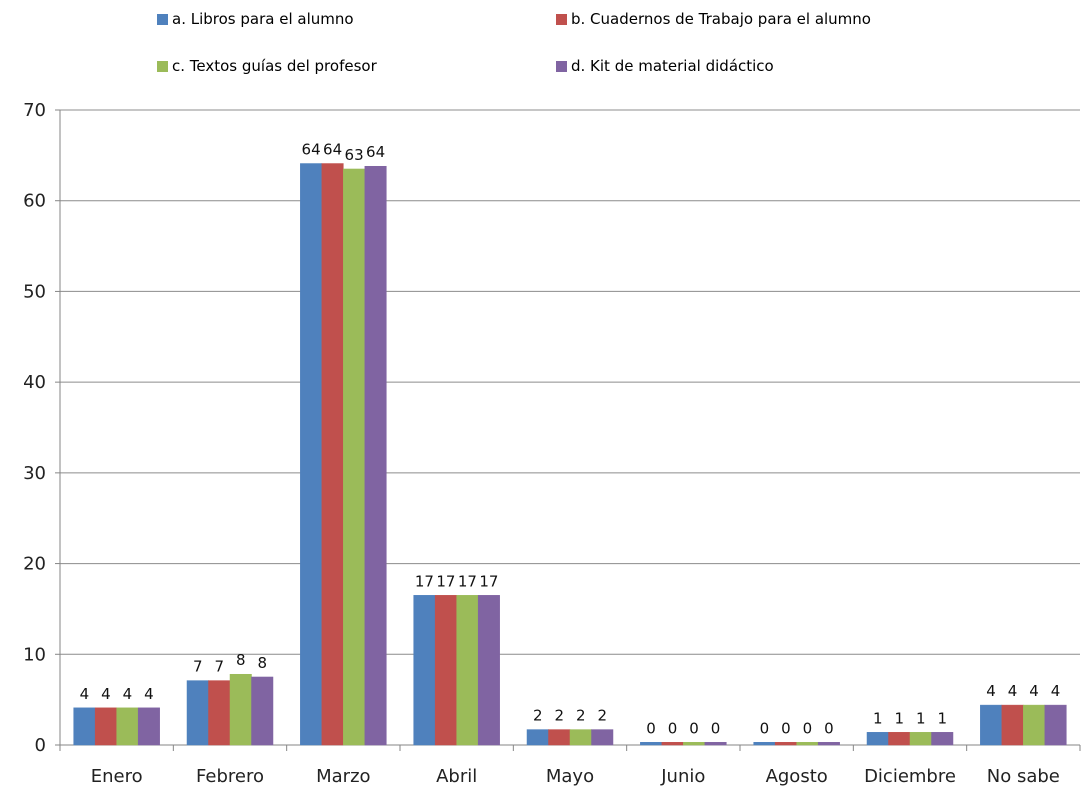 The height and width of the screenshot is (789, 1084). What do you see at coordinates (34, 201) in the screenshot?
I see `y-tick-label: 60` at bounding box center [34, 201].